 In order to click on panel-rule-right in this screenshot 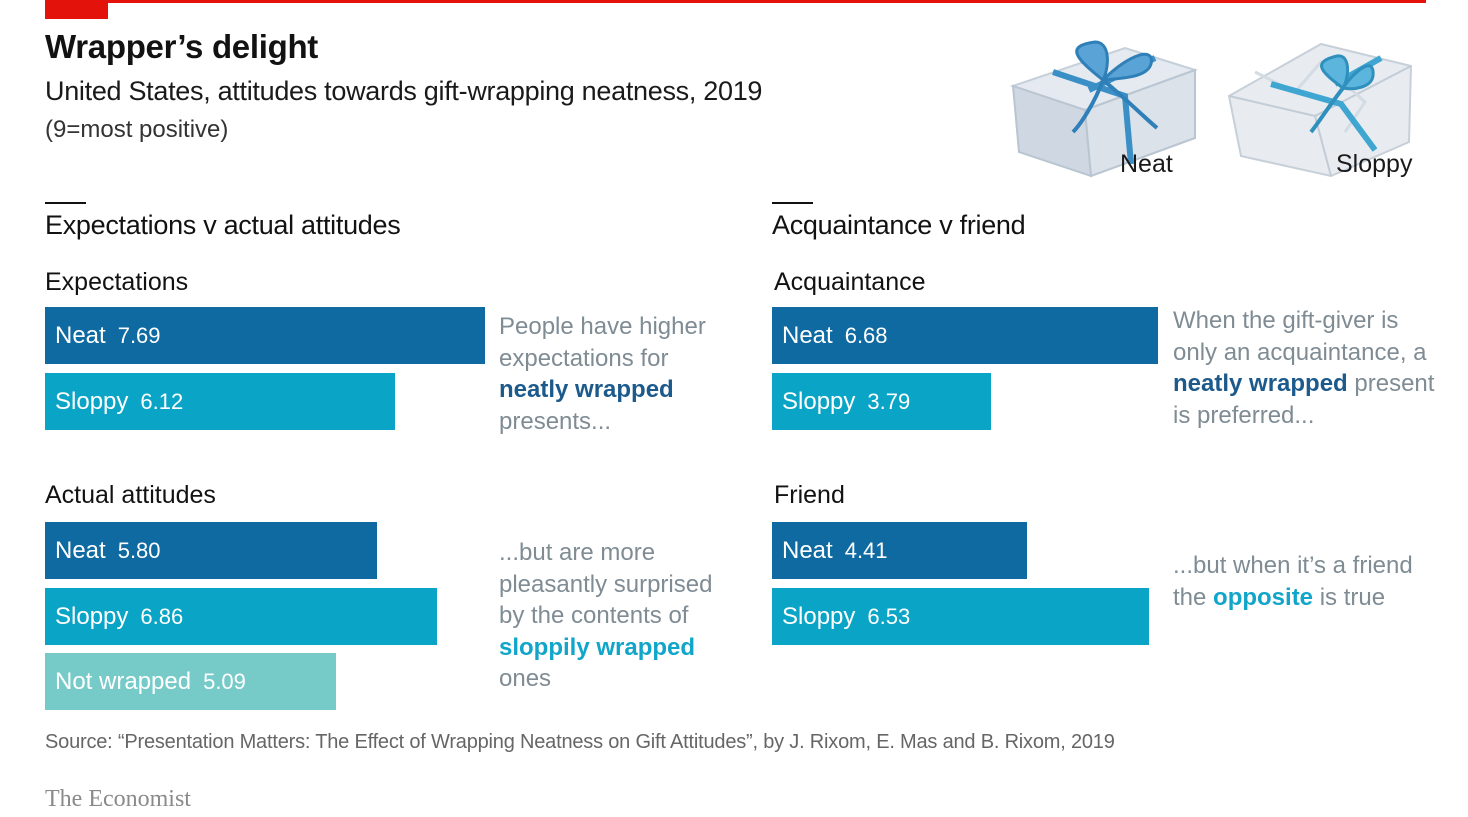, I will do `click(792, 203)`.